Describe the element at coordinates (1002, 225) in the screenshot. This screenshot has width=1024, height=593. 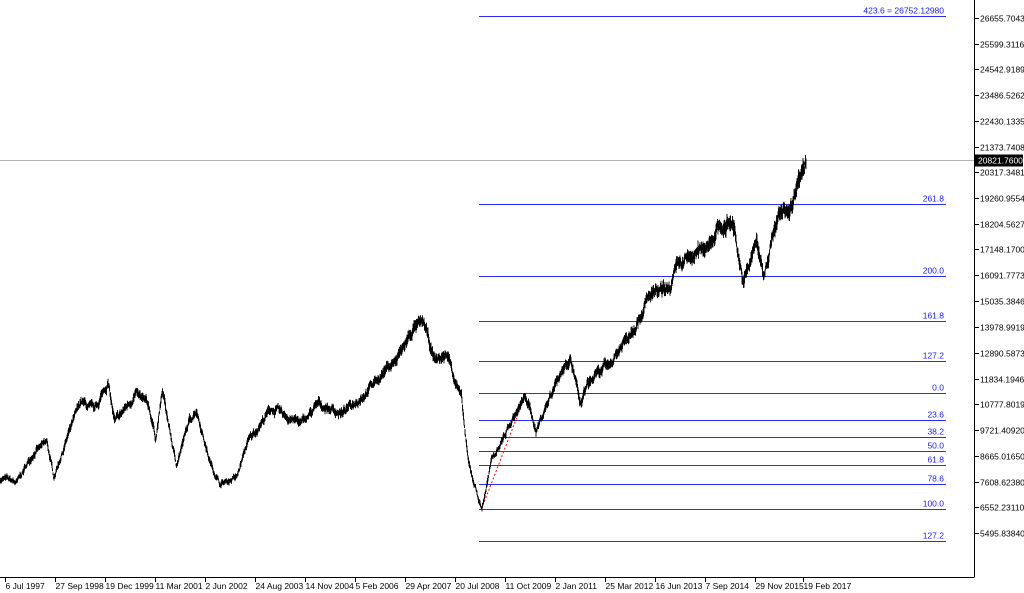
I see `y-tick-label: 18204.56270` at that location.